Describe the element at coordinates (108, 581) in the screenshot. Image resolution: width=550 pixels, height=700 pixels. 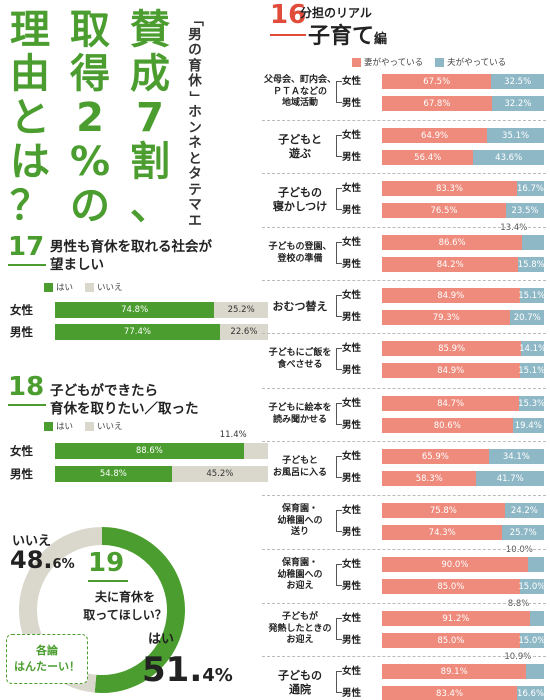
I see `section-19-underline` at that location.